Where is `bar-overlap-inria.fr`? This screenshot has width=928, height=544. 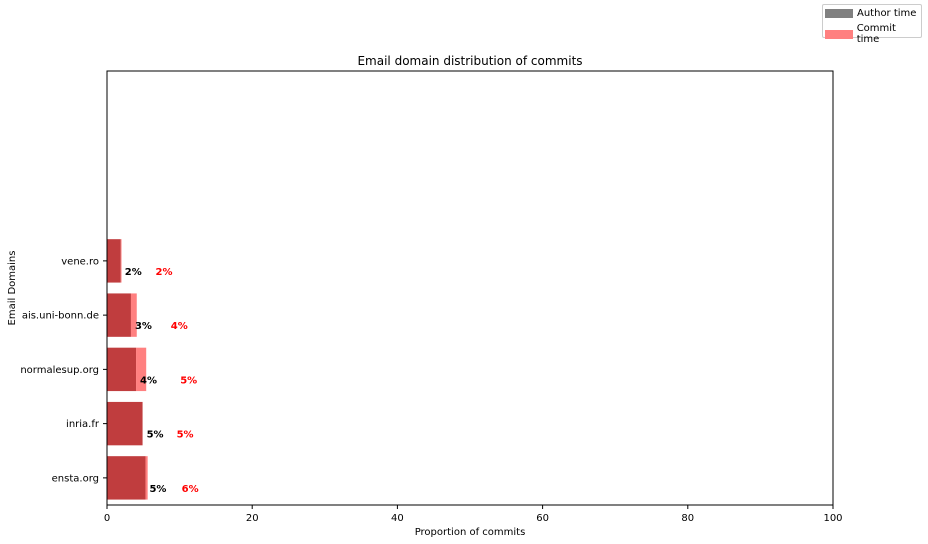
bar-overlap-inria.fr is located at coordinates (125, 423).